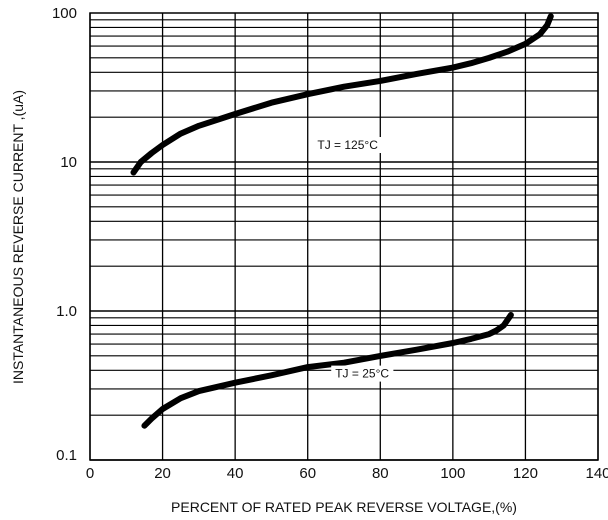 This screenshot has width=608, height=520. What do you see at coordinates (235, 473) in the screenshot?
I see `x-tick-label: 40` at bounding box center [235, 473].